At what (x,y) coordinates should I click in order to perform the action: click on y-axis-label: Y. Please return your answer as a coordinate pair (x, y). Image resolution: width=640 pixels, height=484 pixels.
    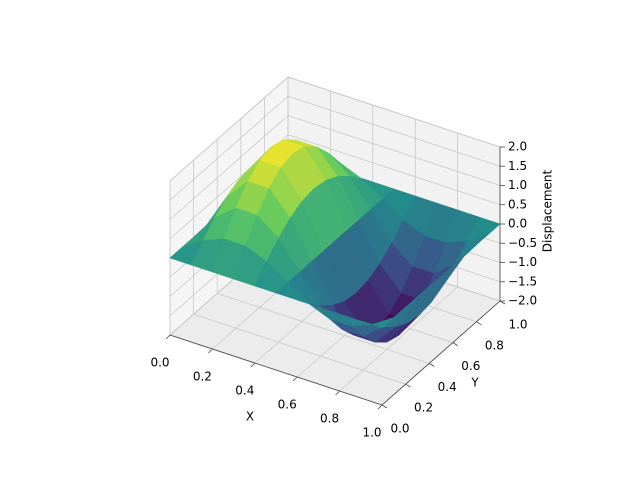
    Looking at the image, I should click on (474, 383).